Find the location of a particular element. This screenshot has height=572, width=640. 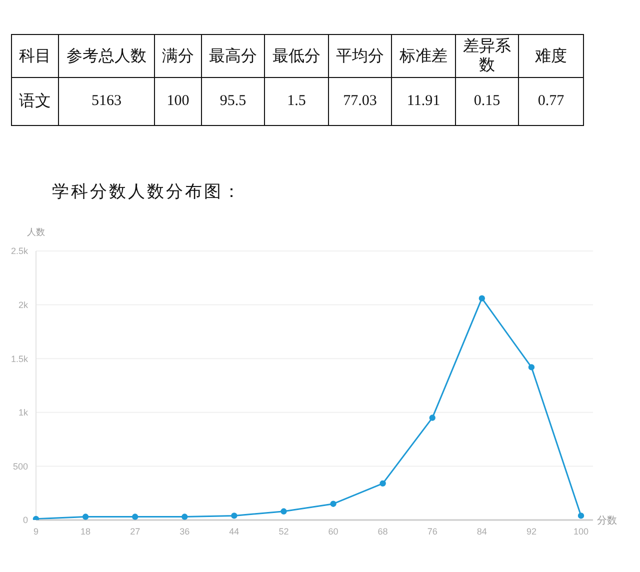

y-tick-label: 500 is located at coordinates (20, 466).